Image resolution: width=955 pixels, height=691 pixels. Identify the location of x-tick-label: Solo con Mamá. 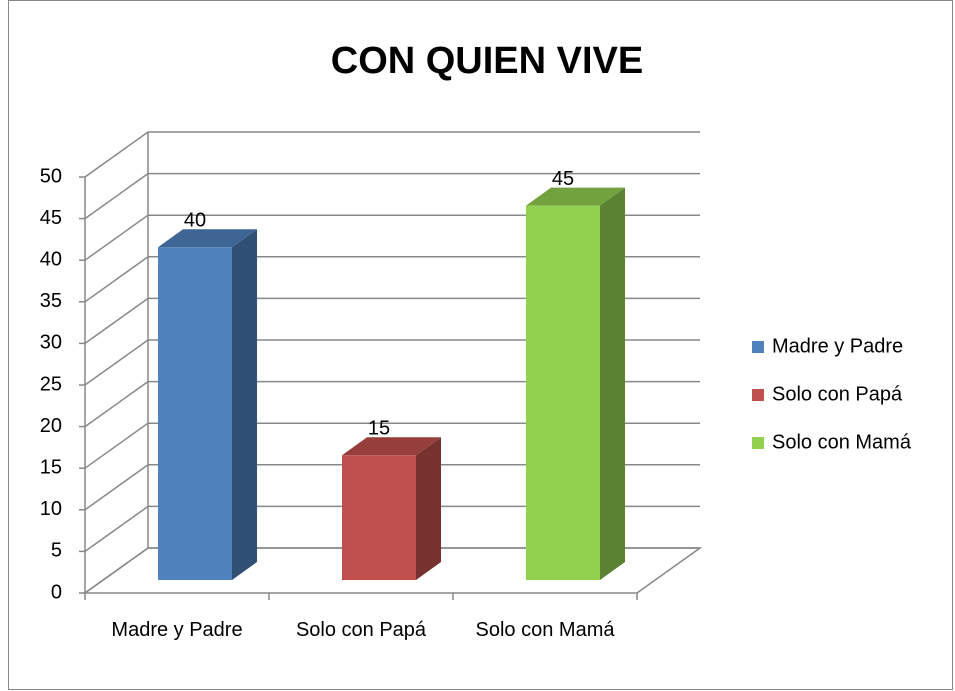
(545, 630).